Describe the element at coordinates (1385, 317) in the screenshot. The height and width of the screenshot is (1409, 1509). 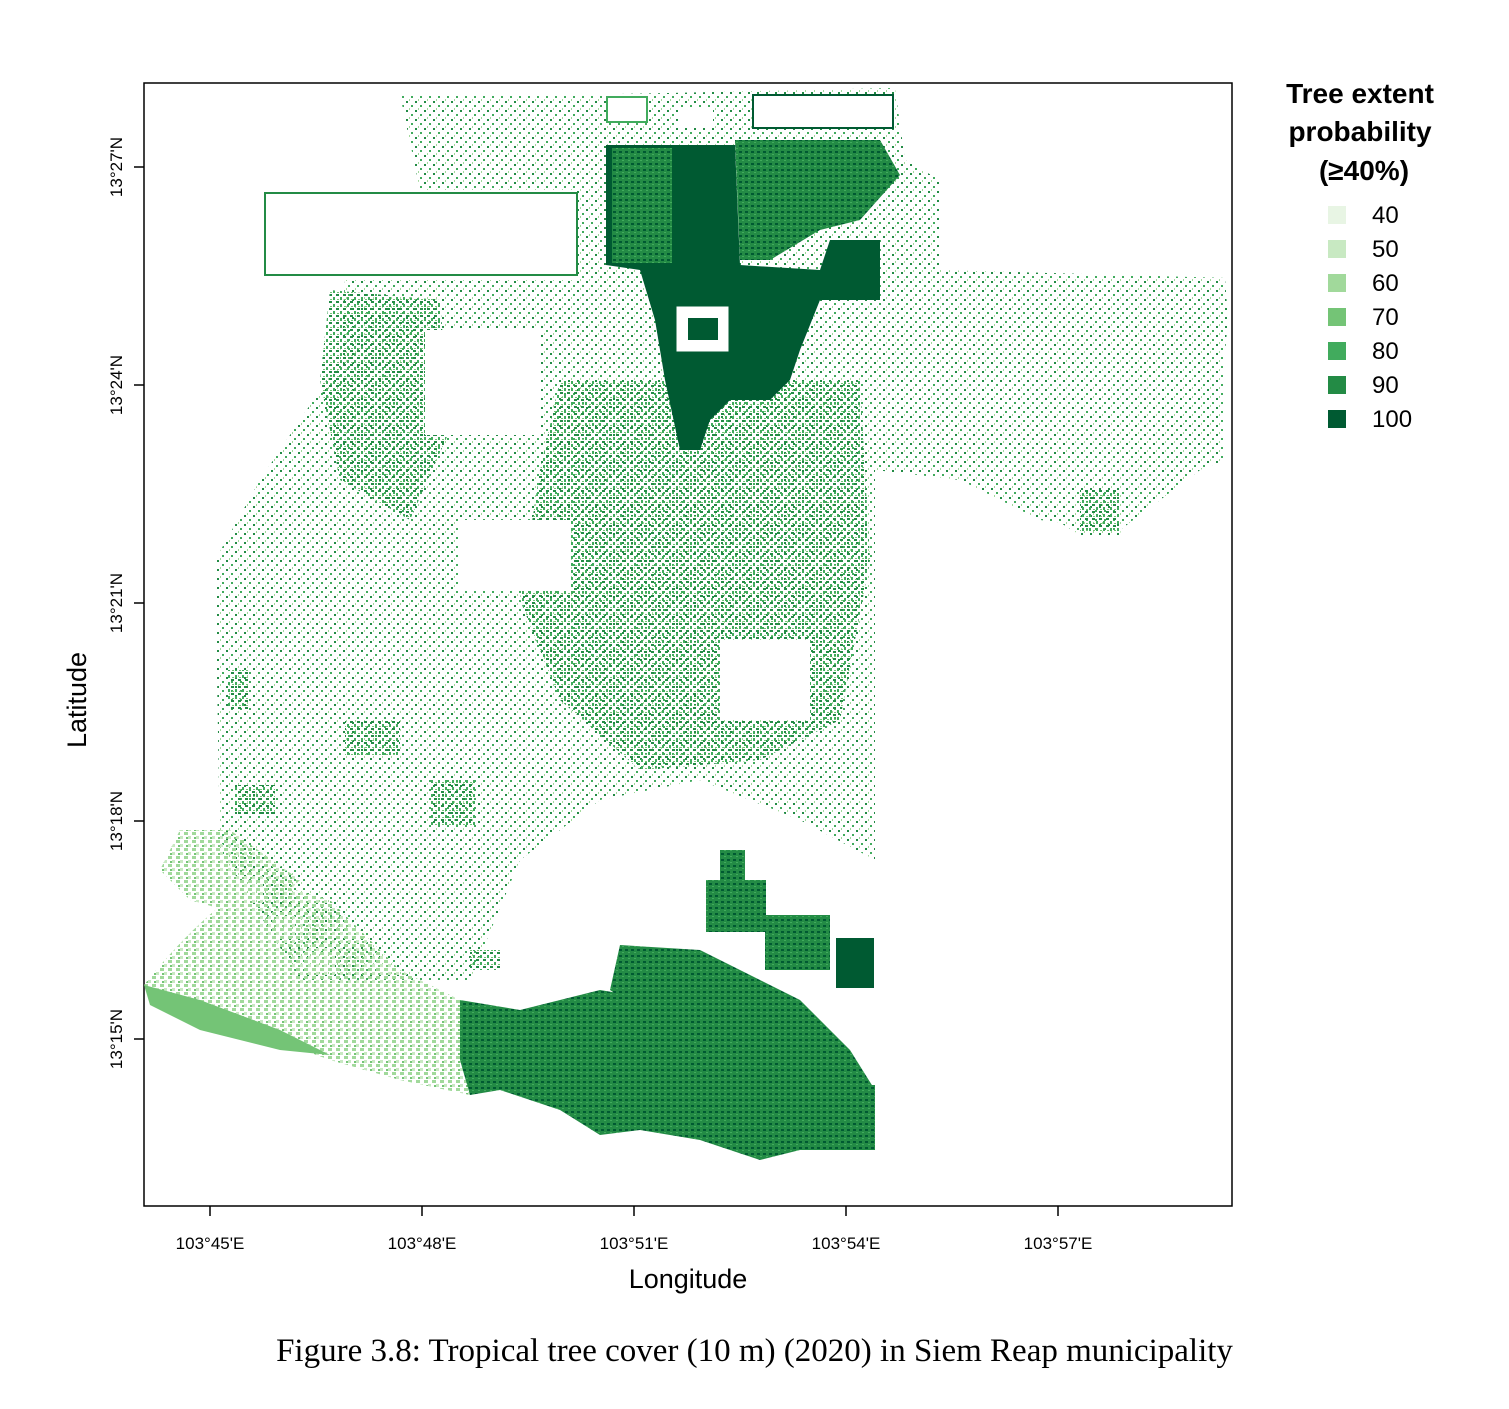
I see `legend-label: 70` at that location.